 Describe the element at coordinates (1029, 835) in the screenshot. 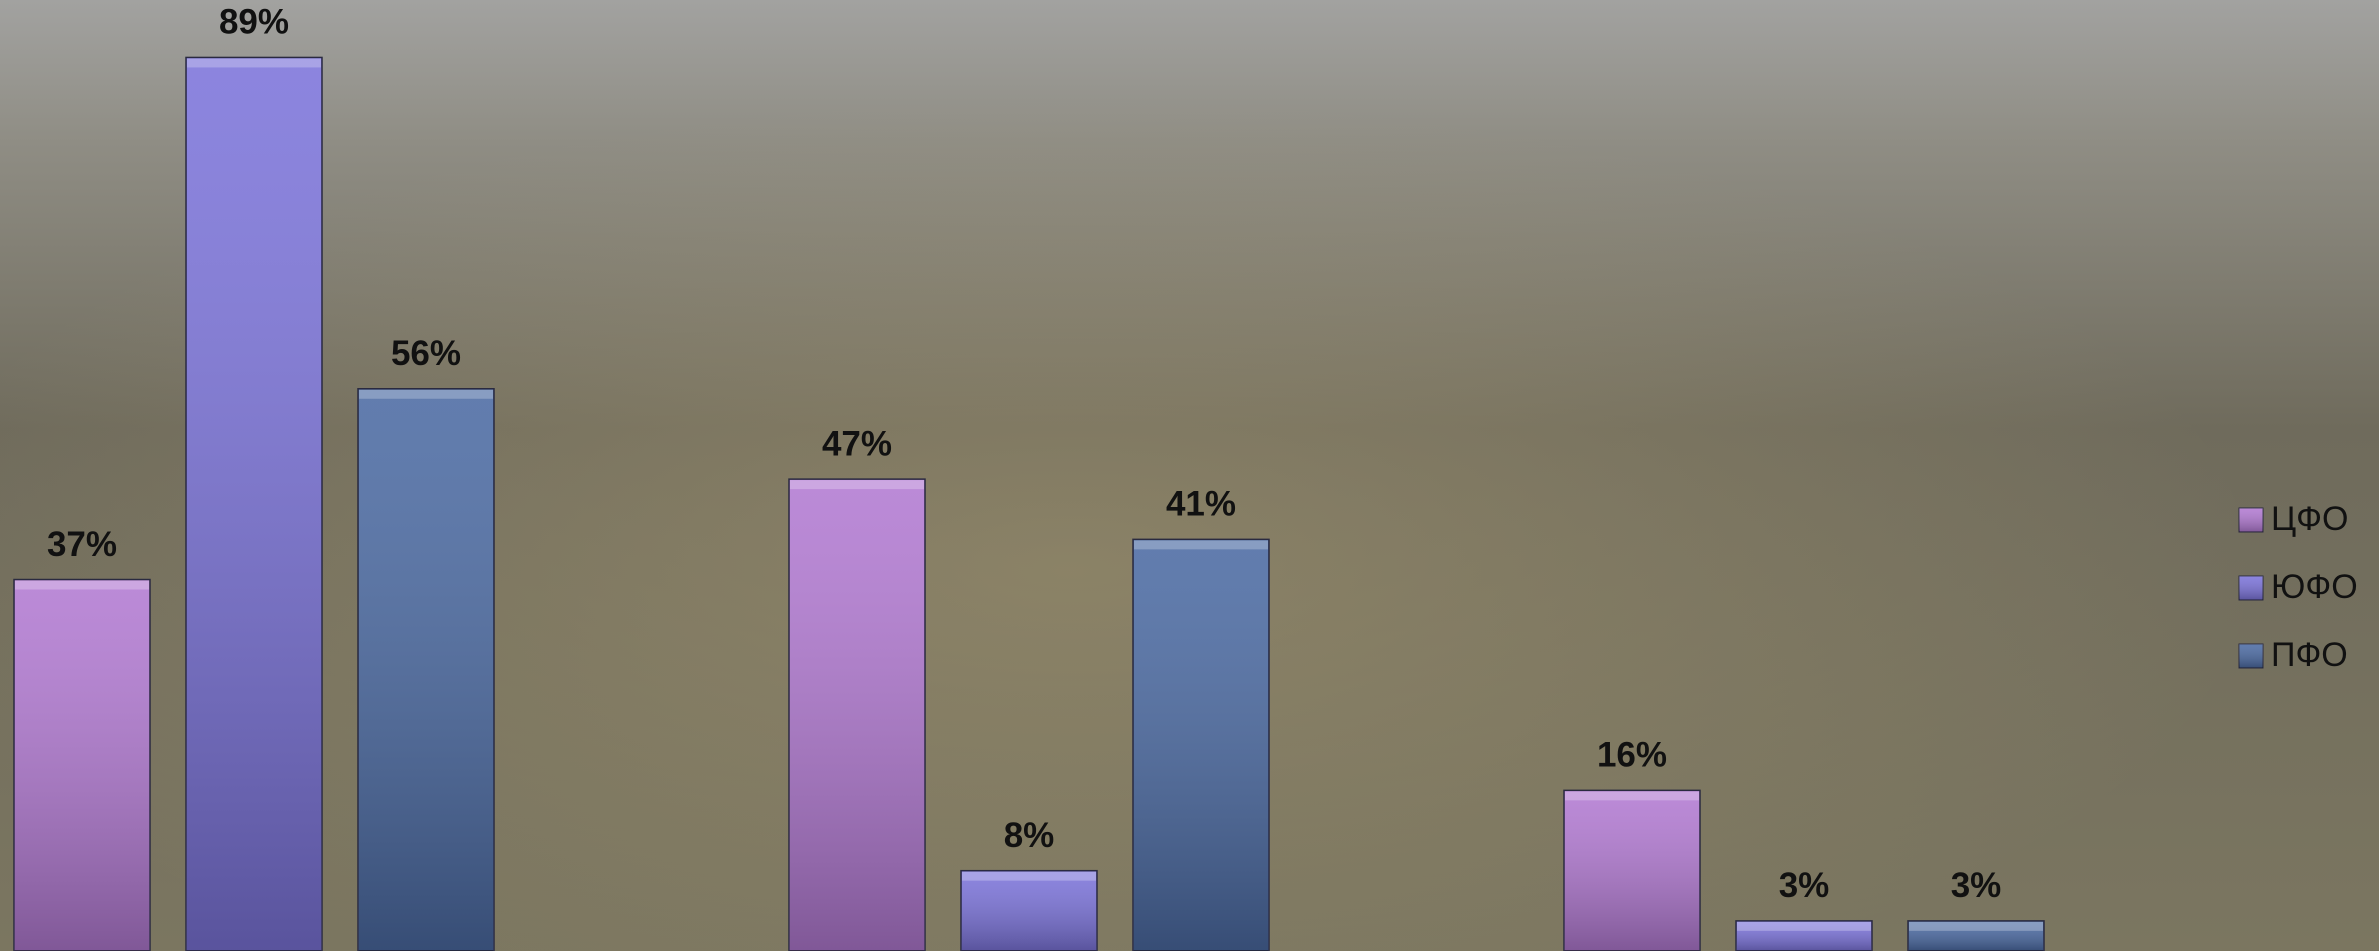

I see `value-label: 8%` at that location.